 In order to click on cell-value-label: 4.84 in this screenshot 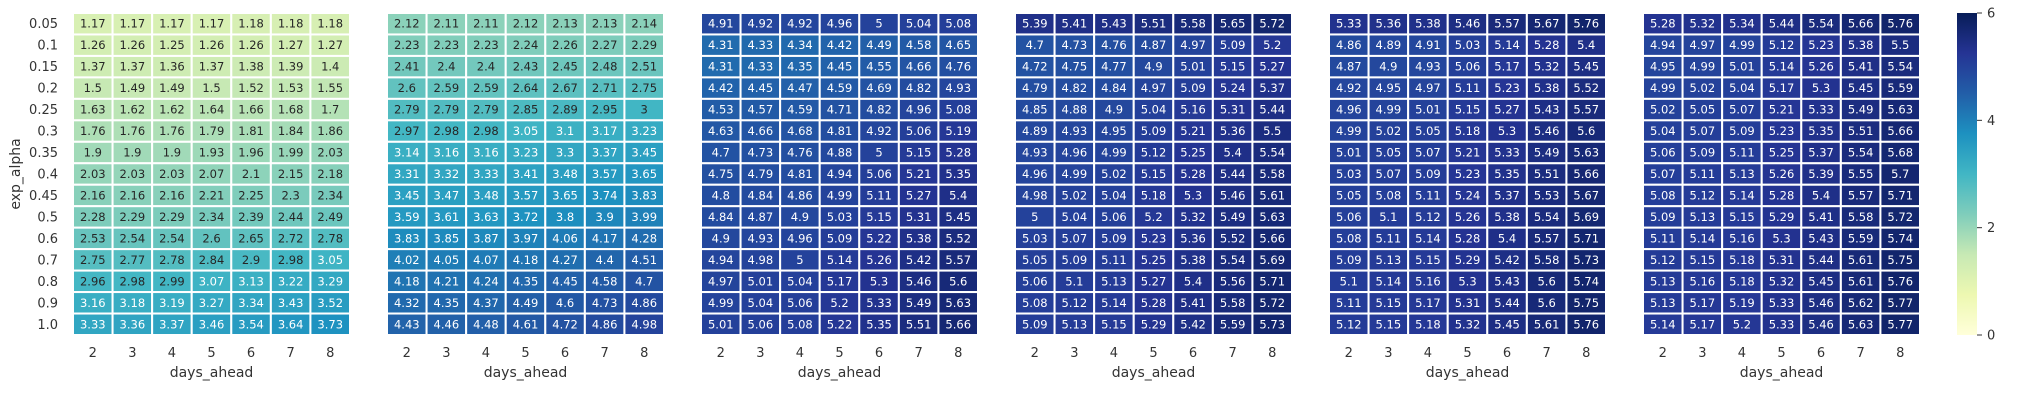, I will do `click(1114, 88)`.